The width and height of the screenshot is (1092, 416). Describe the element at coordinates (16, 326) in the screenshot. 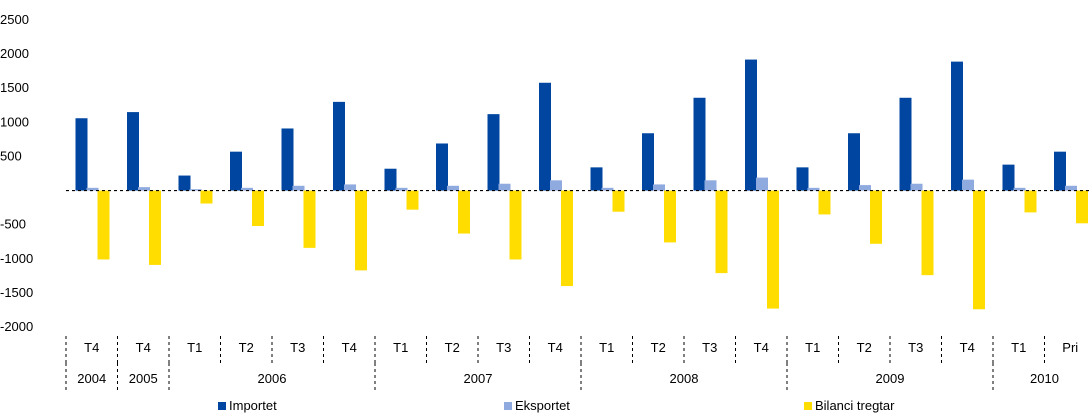

I see `y-tick-label: -2000` at that location.